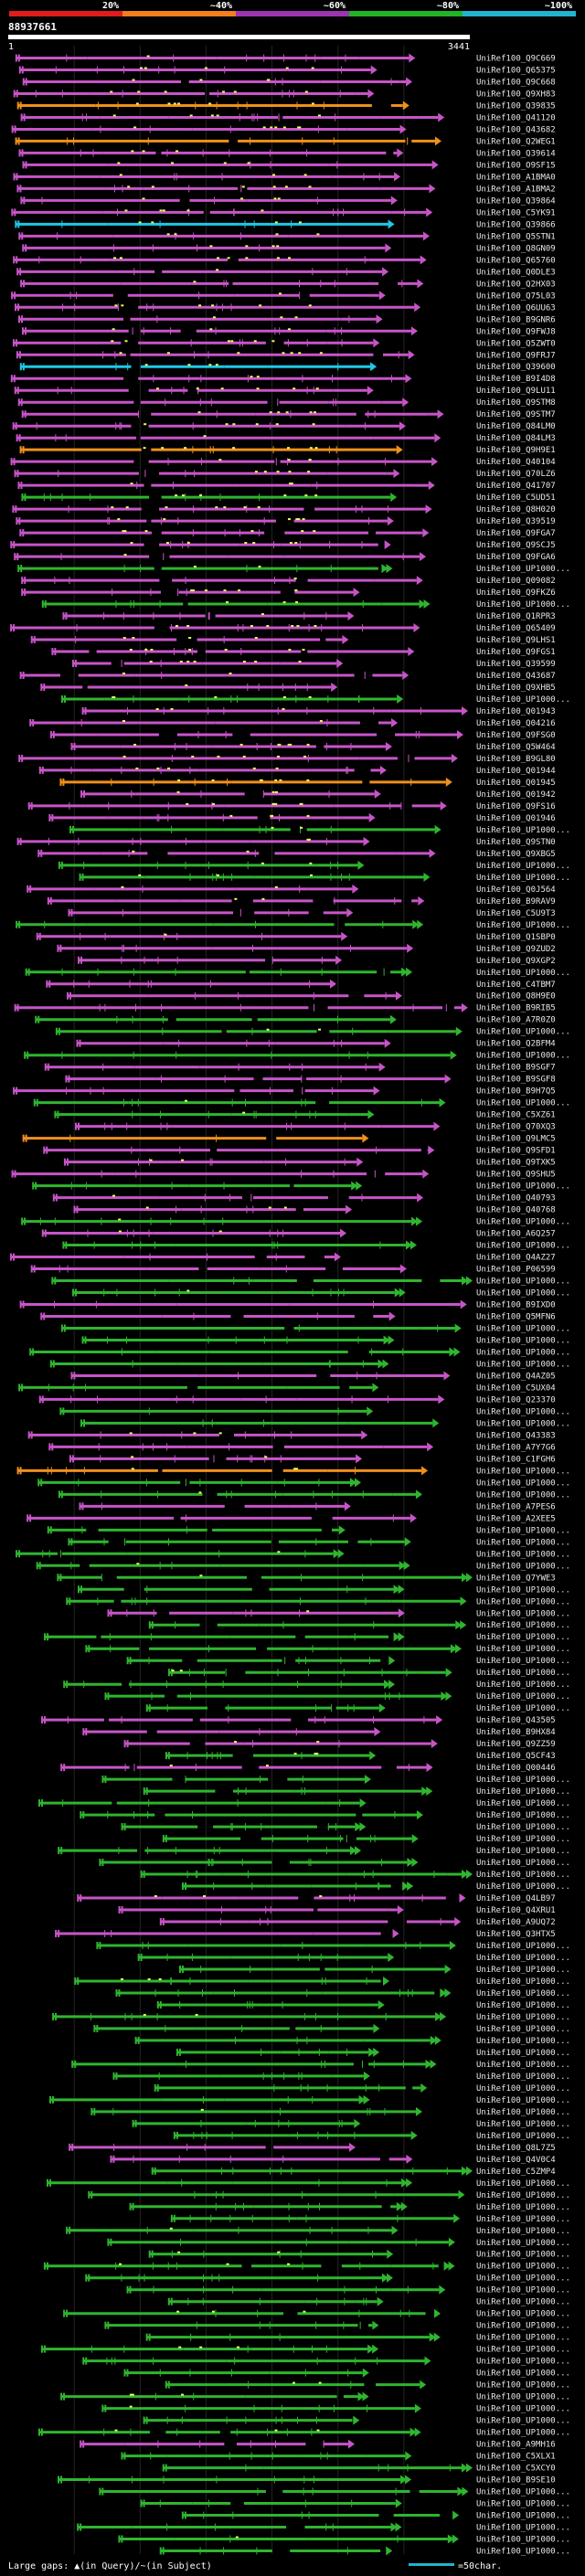 The width and height of the screenshot is (585, 2576). What do you see at coordinates (516, 890) in the screenshot?
I see `hit-label: UniRef100_Q0J564` at bounding box center [516, 890].